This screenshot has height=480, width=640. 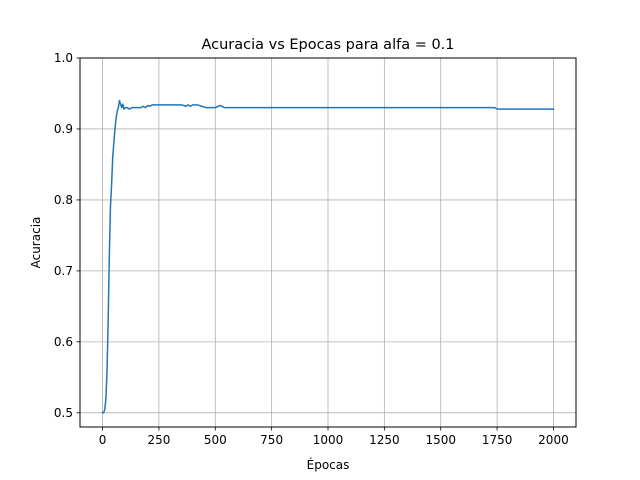 I want to click on x-tick-label: 500, so click(x=215, y=440).